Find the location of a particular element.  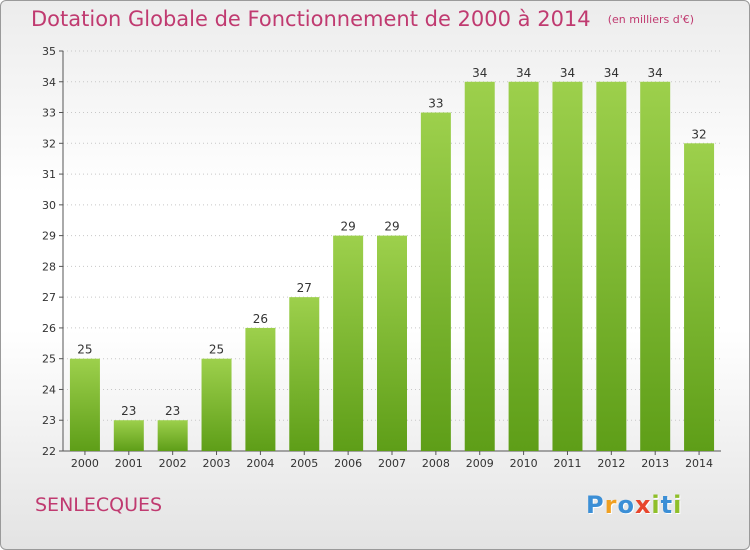

y-tick-label: 30 is located at coordinates (49, 205).